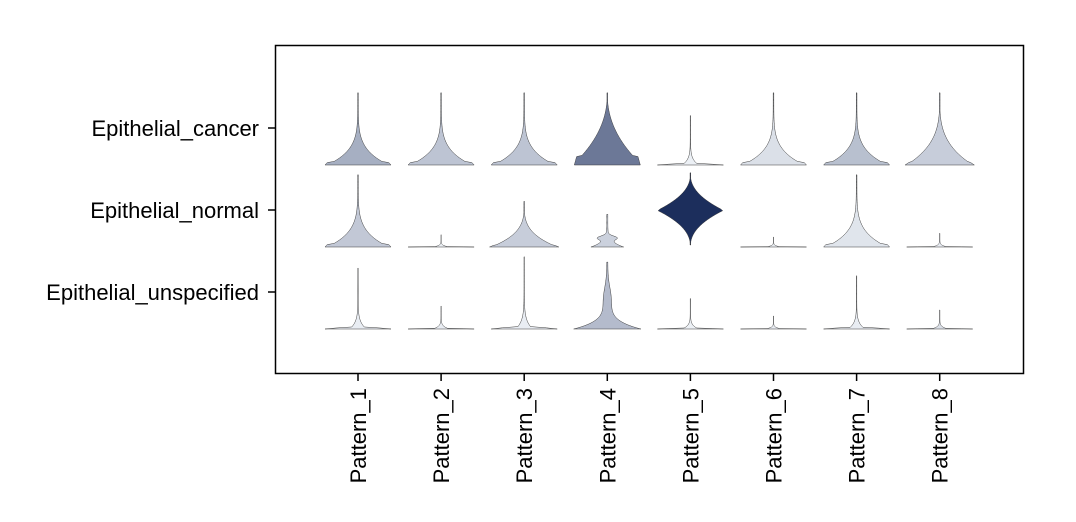 The image size is (1076, 522). What do you see at coordinates (358, 435) in the screenshot?
I see `x-tick-label: Pattern_1` at bounding box center [358, 435].